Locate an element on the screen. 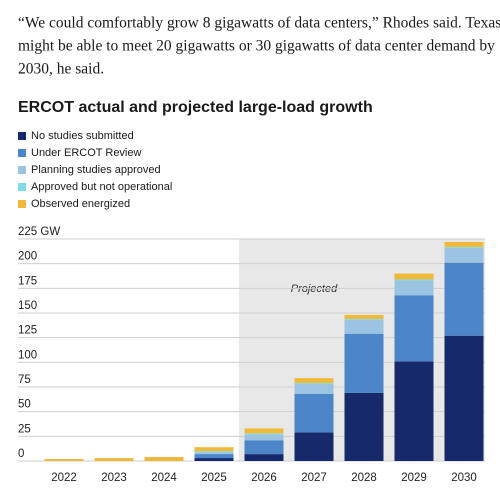 This screenshot has width=500, height=493. x-tick-label: 2027 is located at coordinates (314, 478).